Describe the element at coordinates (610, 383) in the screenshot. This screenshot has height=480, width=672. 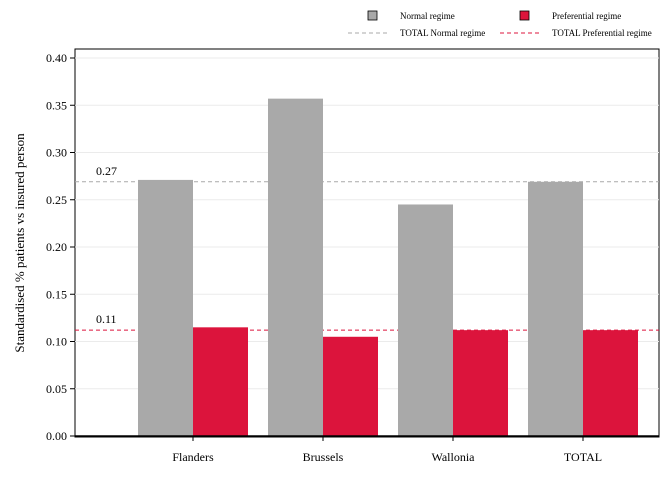
I see `bar-total-preferential-regime` at that location.